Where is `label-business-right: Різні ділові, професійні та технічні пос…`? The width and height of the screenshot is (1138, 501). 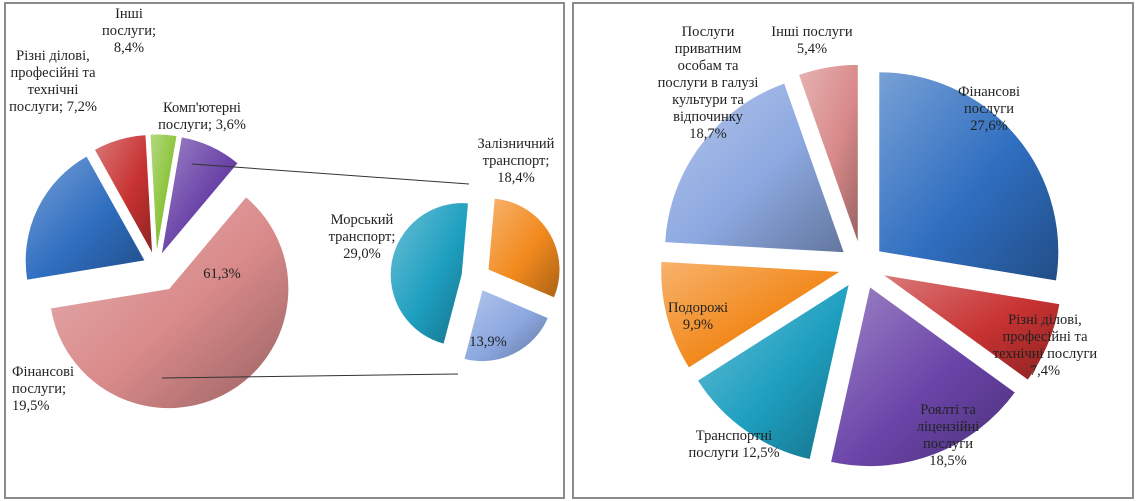 label-business-right: Різні ділові, професійні та технічні пос… is located at coordinates (1045, 346).